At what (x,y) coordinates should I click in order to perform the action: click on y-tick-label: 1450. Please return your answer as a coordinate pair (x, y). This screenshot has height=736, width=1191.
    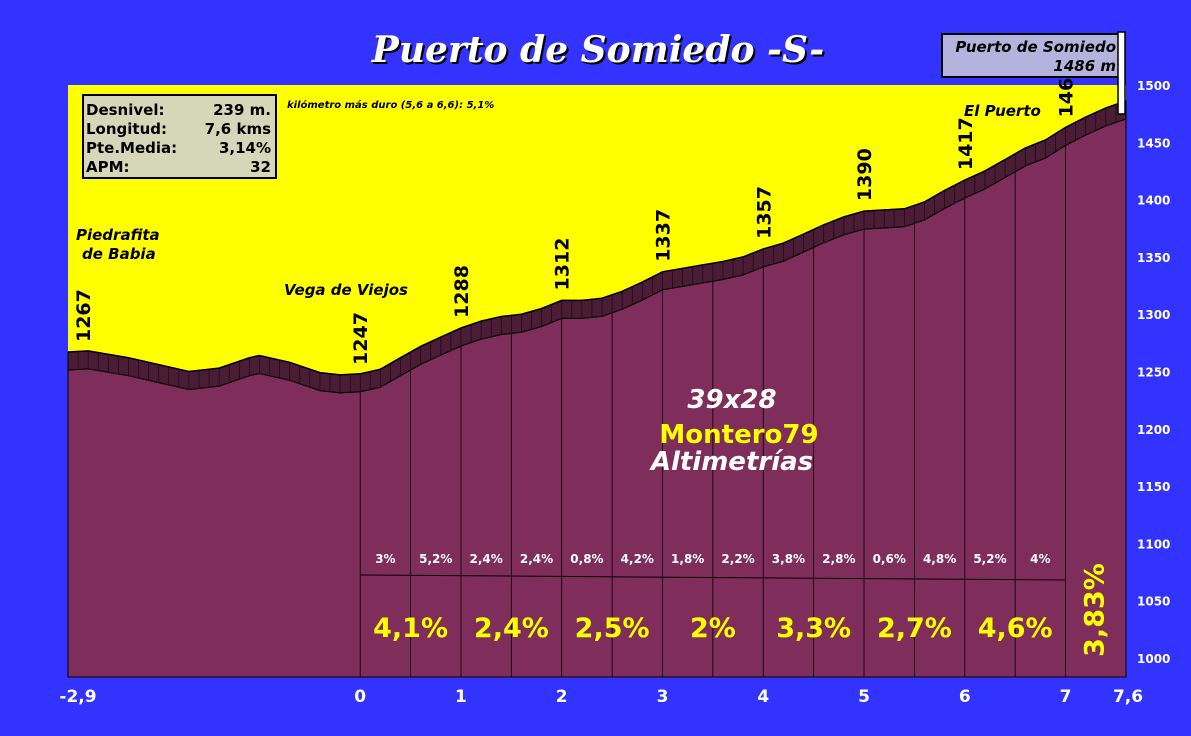
    Looking at the image, I should click on (1153, 143).